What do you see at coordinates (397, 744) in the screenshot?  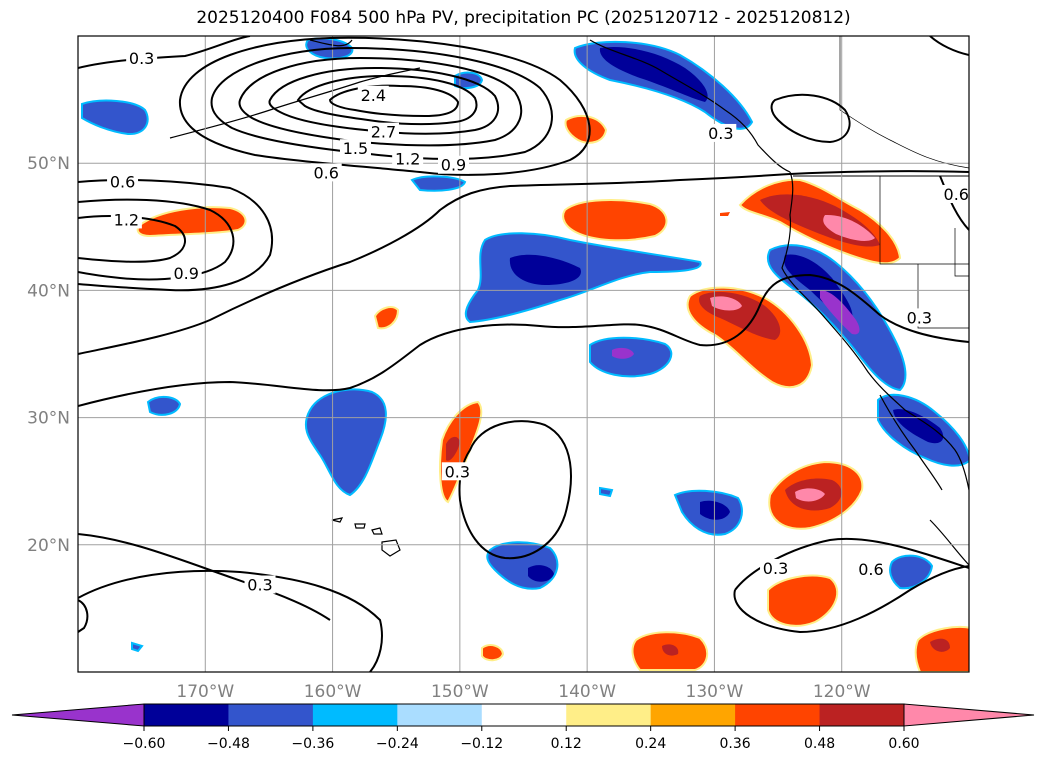 I see `colorbar-tick-label: −0.24` at bounding box center [397, 744].